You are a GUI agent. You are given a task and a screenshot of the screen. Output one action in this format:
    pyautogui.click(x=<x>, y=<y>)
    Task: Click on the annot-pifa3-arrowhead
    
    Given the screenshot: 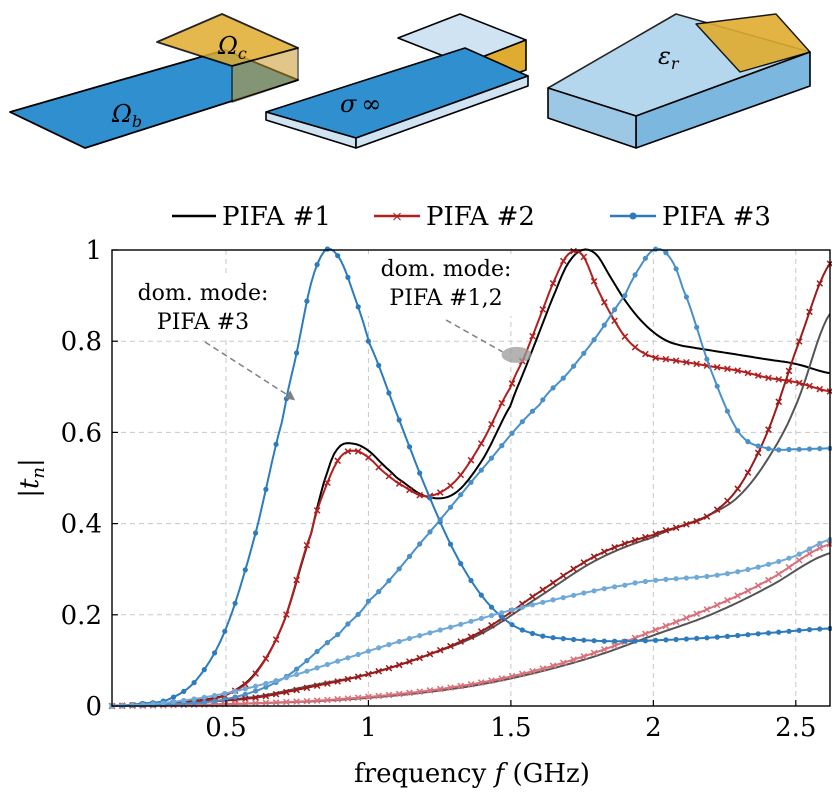 What is the action you would take?
    pyautogui.click(x=290, y=395)
    